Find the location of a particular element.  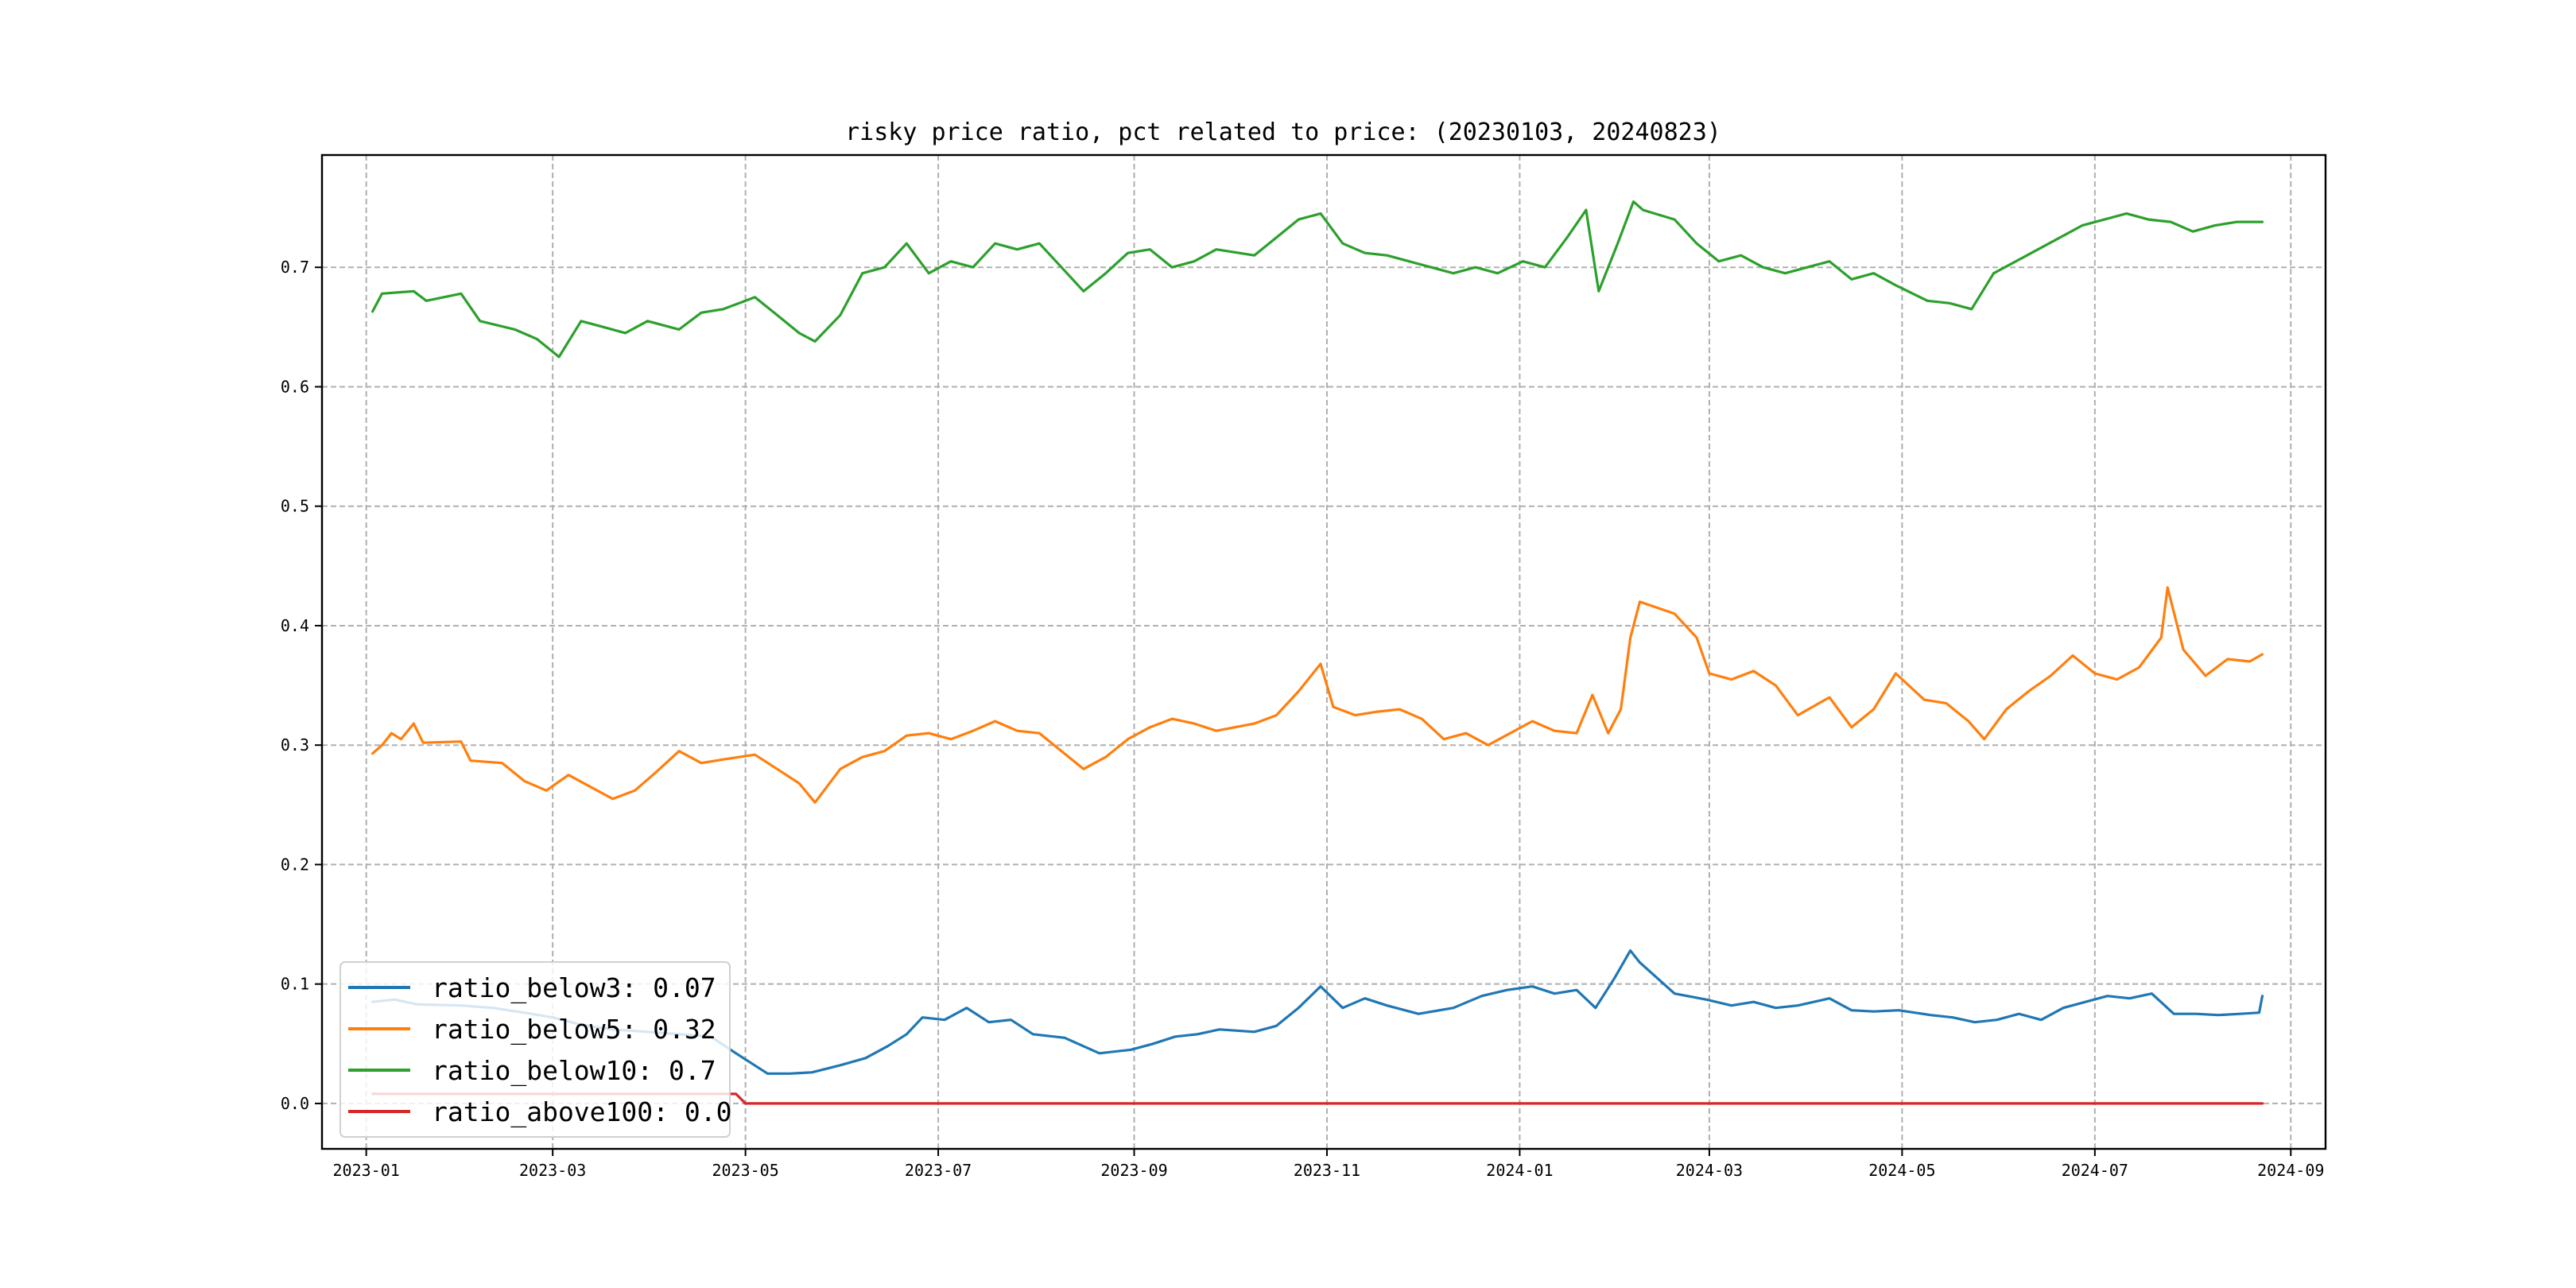

y-tick-label: 0.5 is located at coordinates (295, 506).